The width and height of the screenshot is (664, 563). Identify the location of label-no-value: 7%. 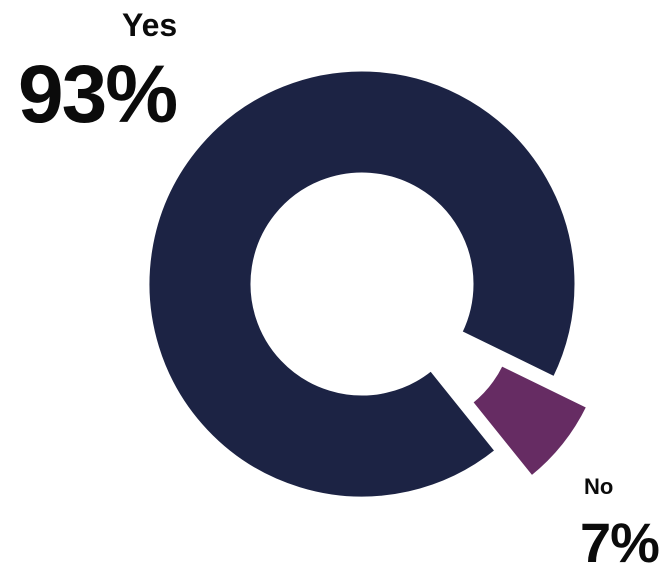
(619, 537).